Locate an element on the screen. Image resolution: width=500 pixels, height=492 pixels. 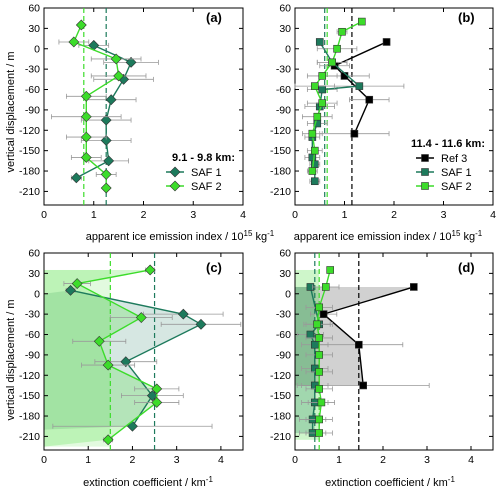
panel-d-label: (d) is located at coordinates (466, 267).